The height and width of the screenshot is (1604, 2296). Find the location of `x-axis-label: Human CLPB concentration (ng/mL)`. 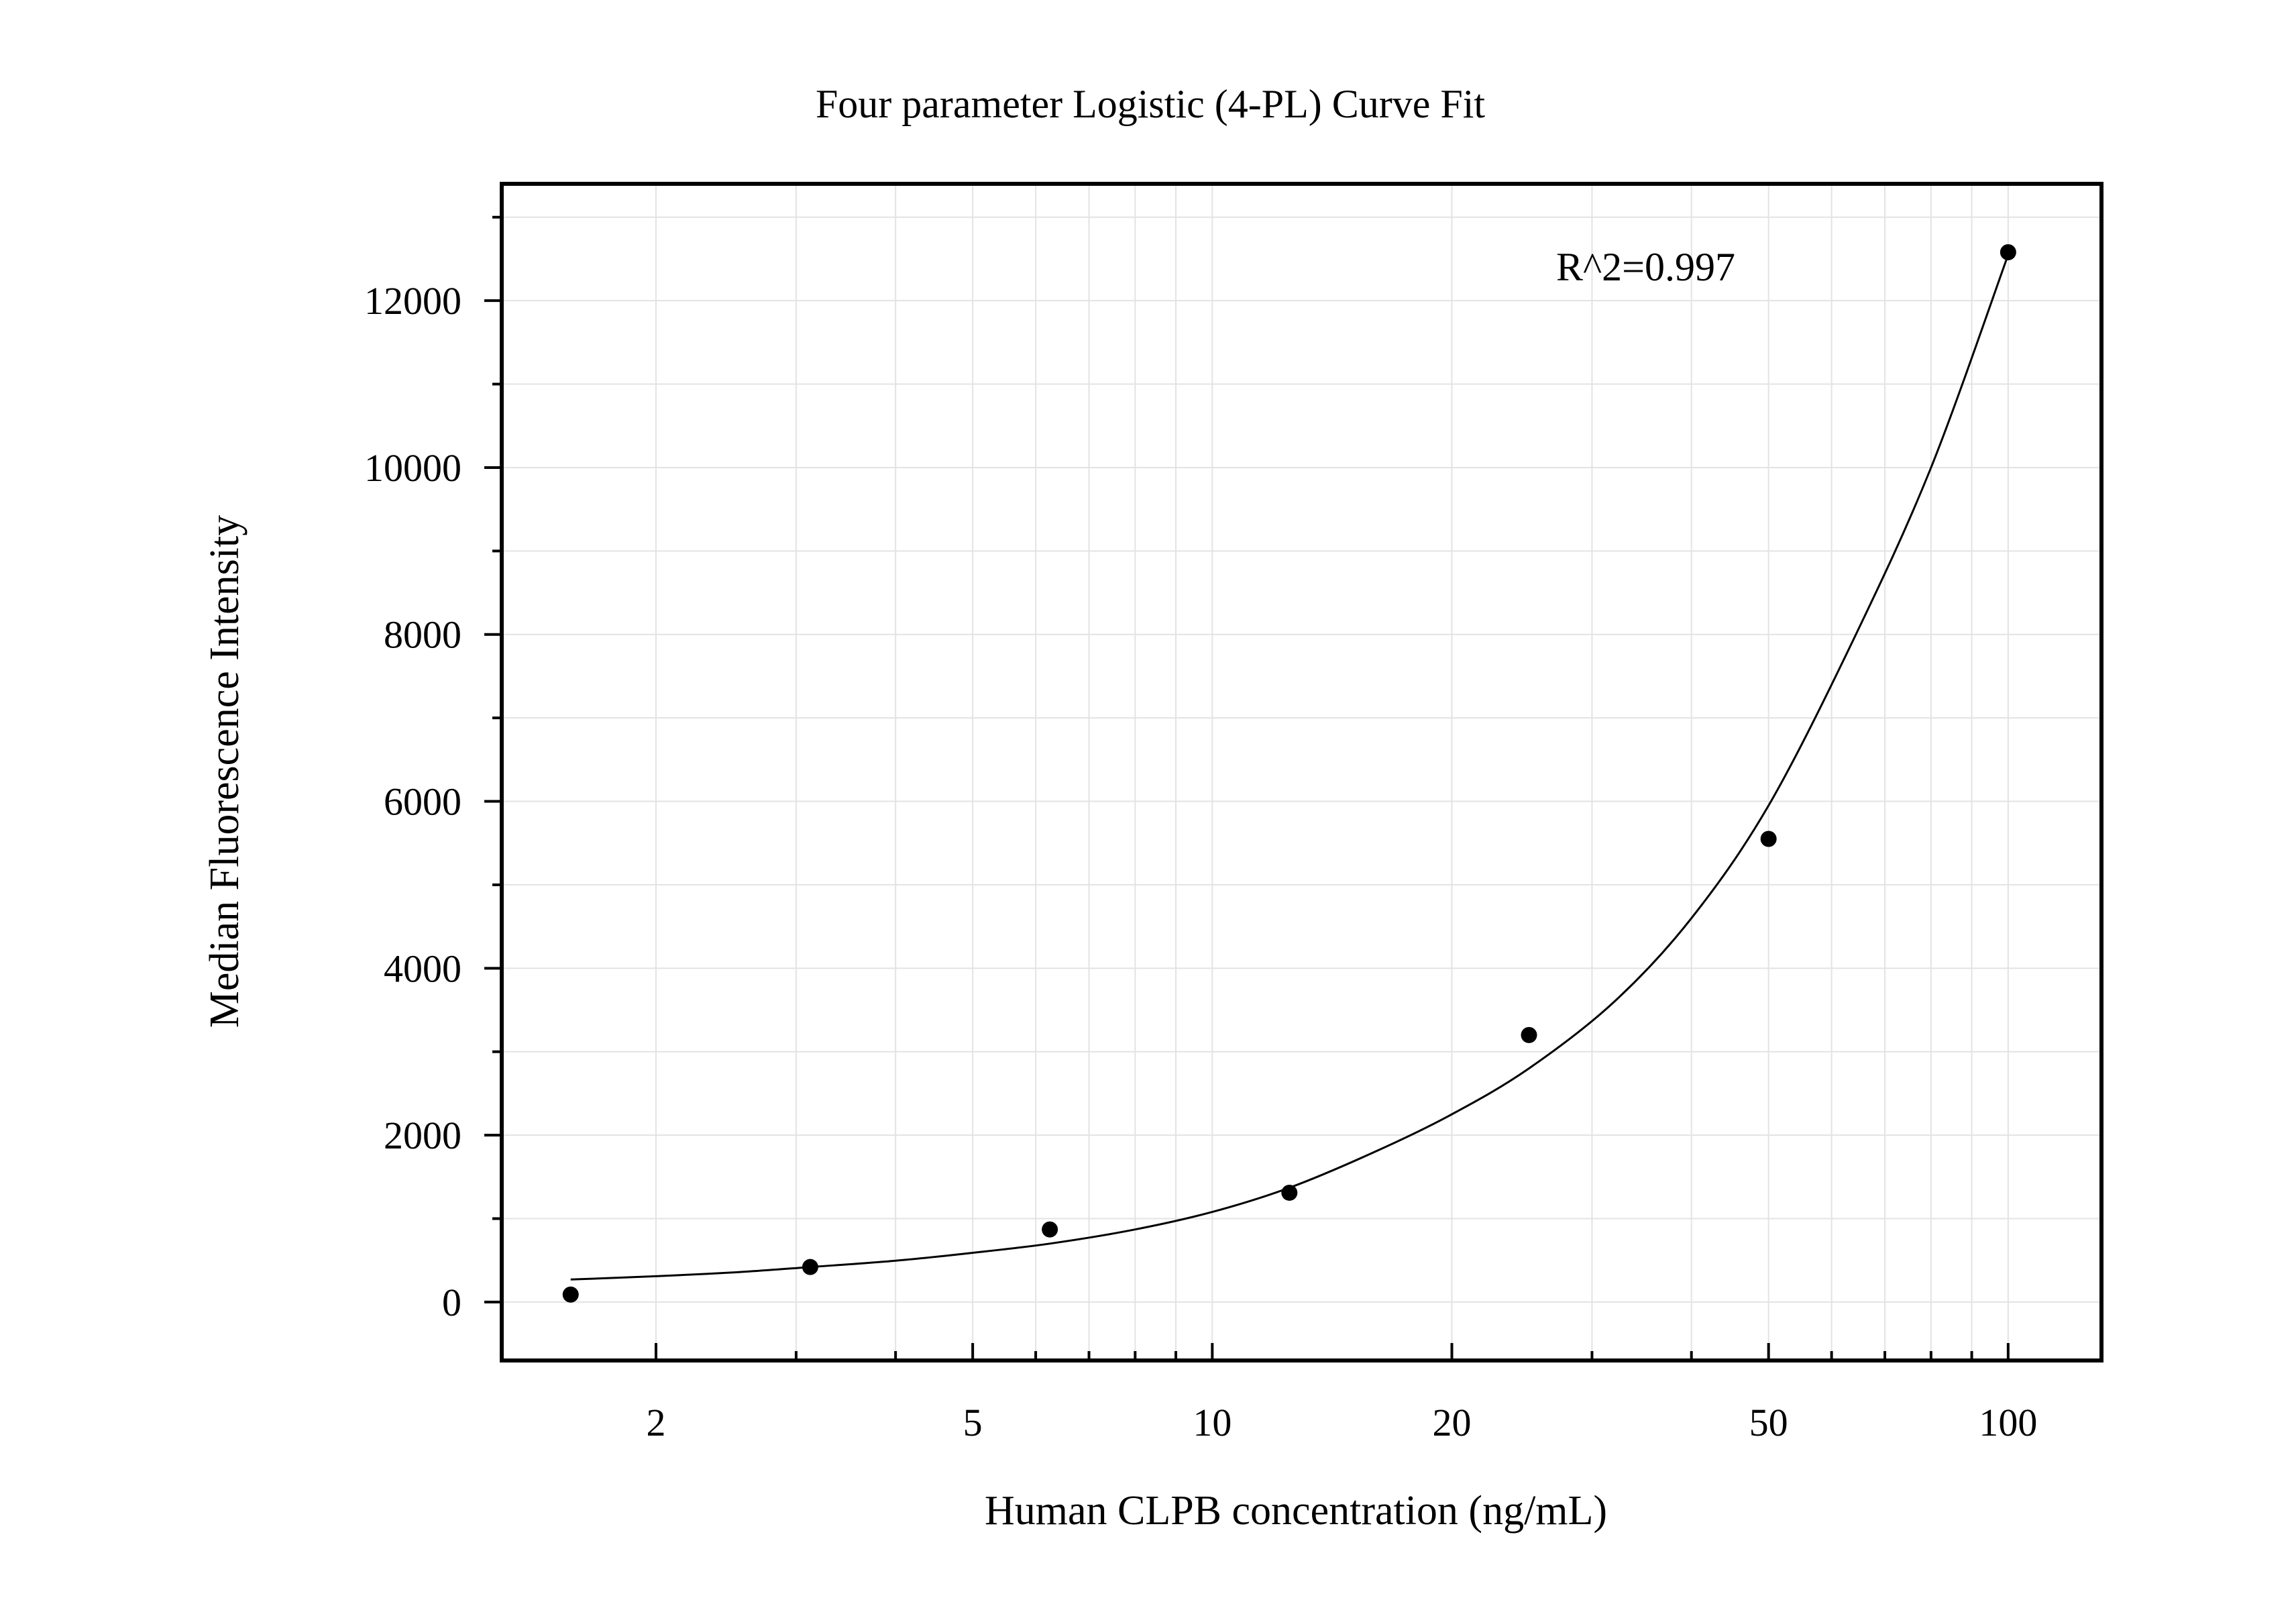

x-axis-label: Human CLPB concentration (ng/mL) is located at coordinates (1296, 1511).